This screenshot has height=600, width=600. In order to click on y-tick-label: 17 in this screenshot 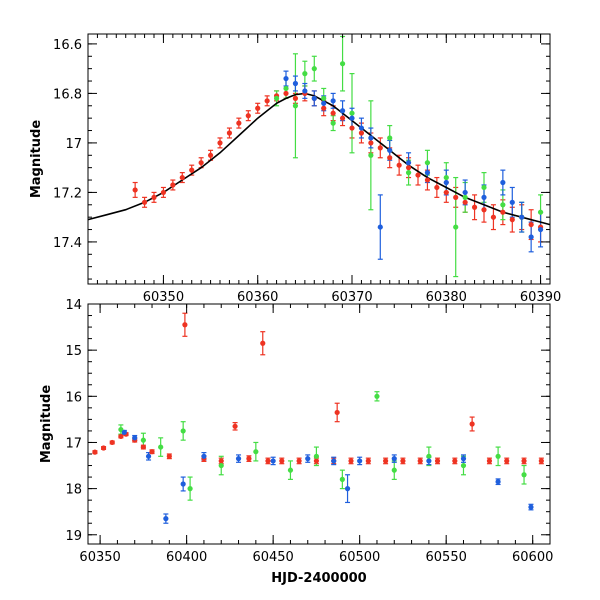, I will do `click(73, 144)`.